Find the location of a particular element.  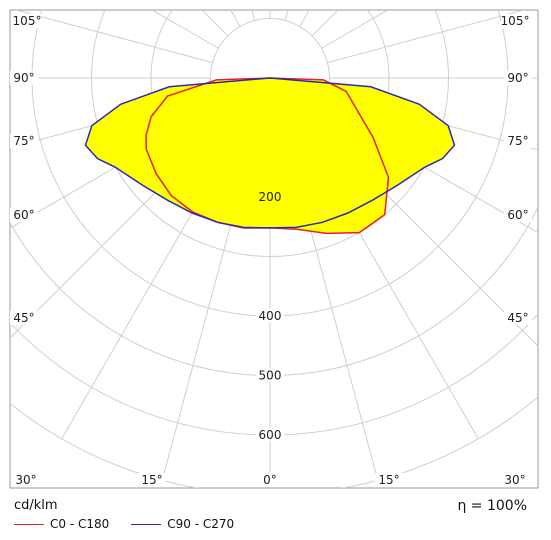

radial-tick-label: 200 is located at coordinates (270, 197).